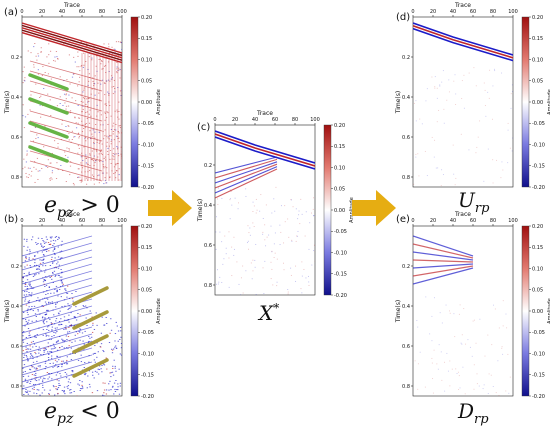 Image resolution: width=550 pixels, height=426 pixels. Describe the element at coordinates (474, 202) in the screenshot. I see `caption-d: Urp` at that location.